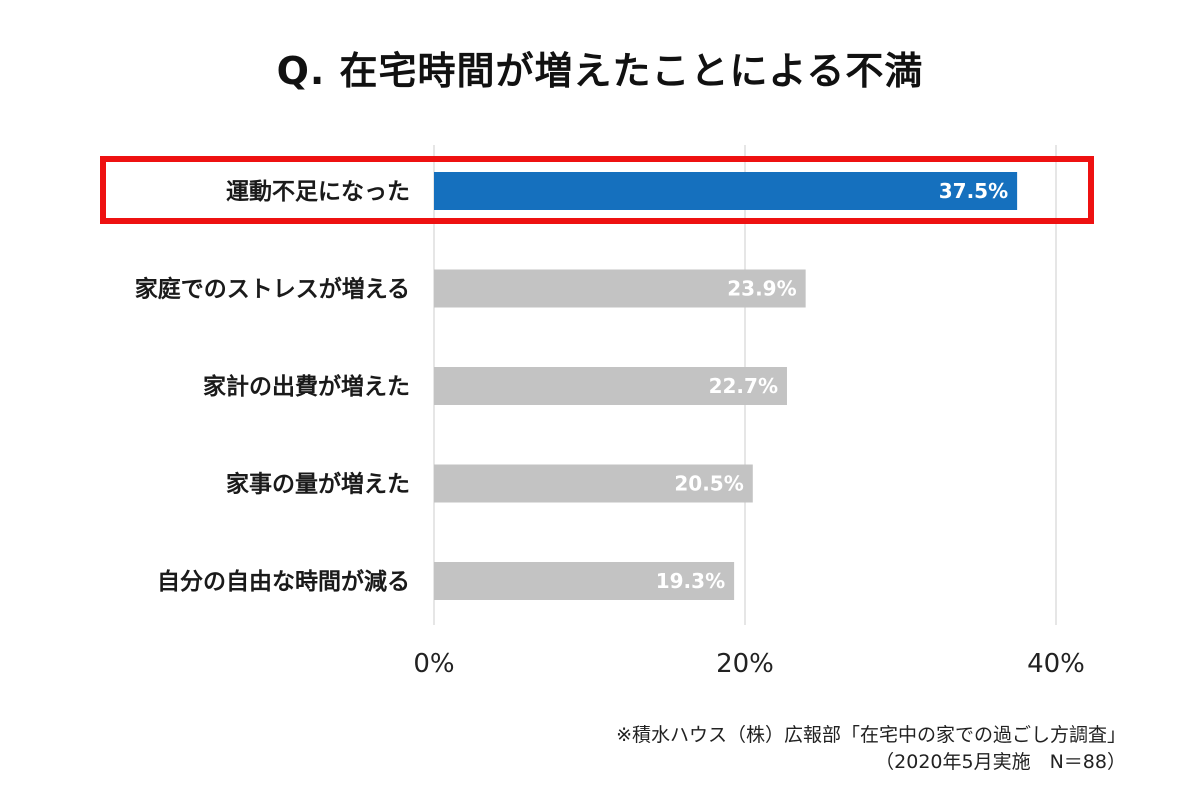  Describe the element at coordinates (318, 192) in the screenshot. I see `category-label: 運動不足になった` at that location.